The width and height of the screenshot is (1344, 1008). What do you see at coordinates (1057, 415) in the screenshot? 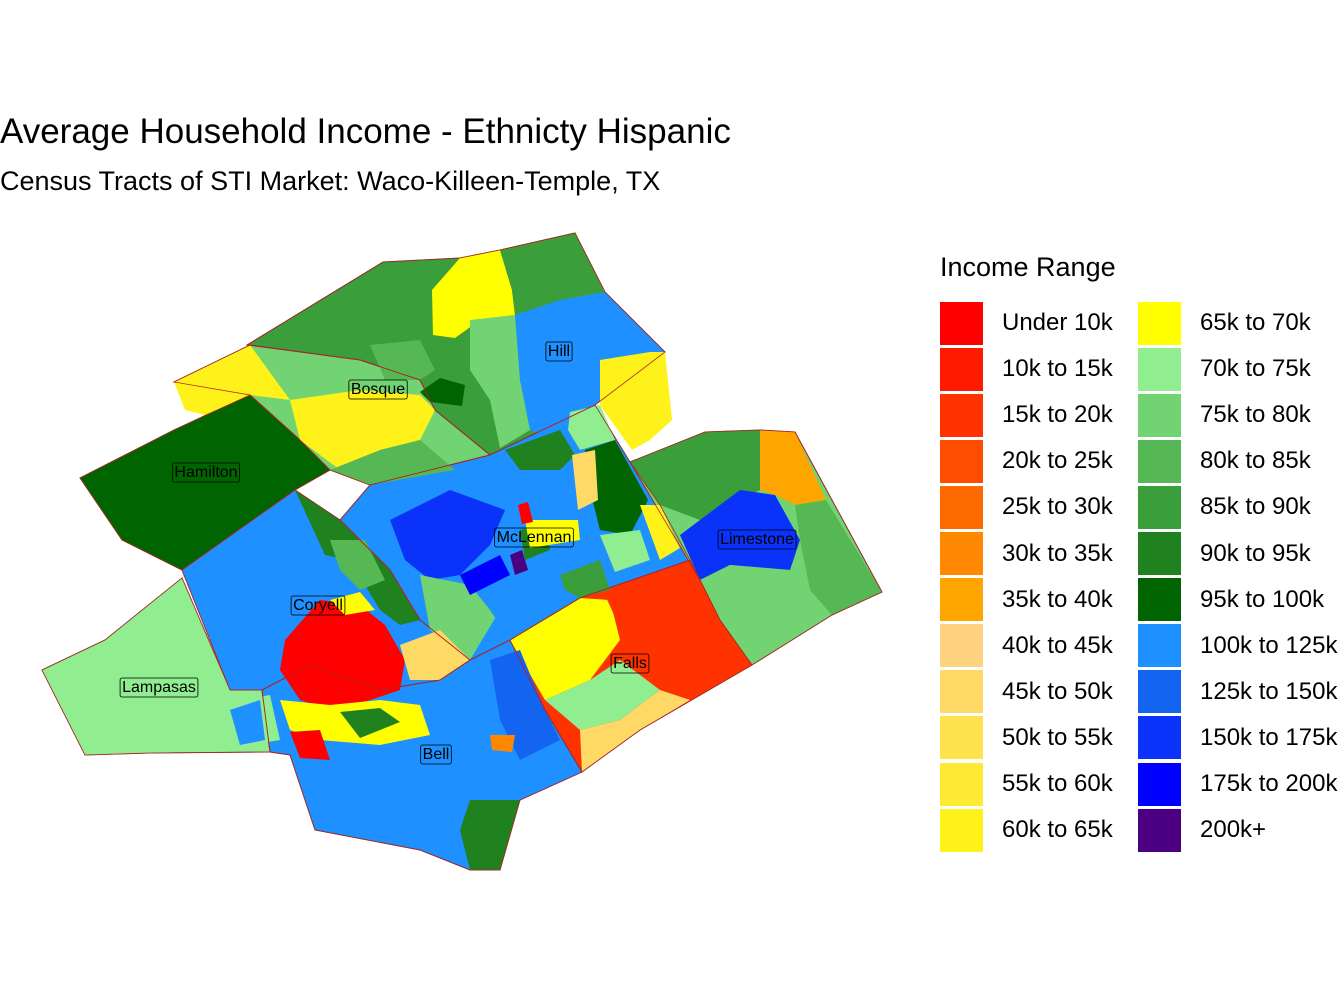
I see `legend-label: 15k to 20k` at bounding box center [1057, 415].